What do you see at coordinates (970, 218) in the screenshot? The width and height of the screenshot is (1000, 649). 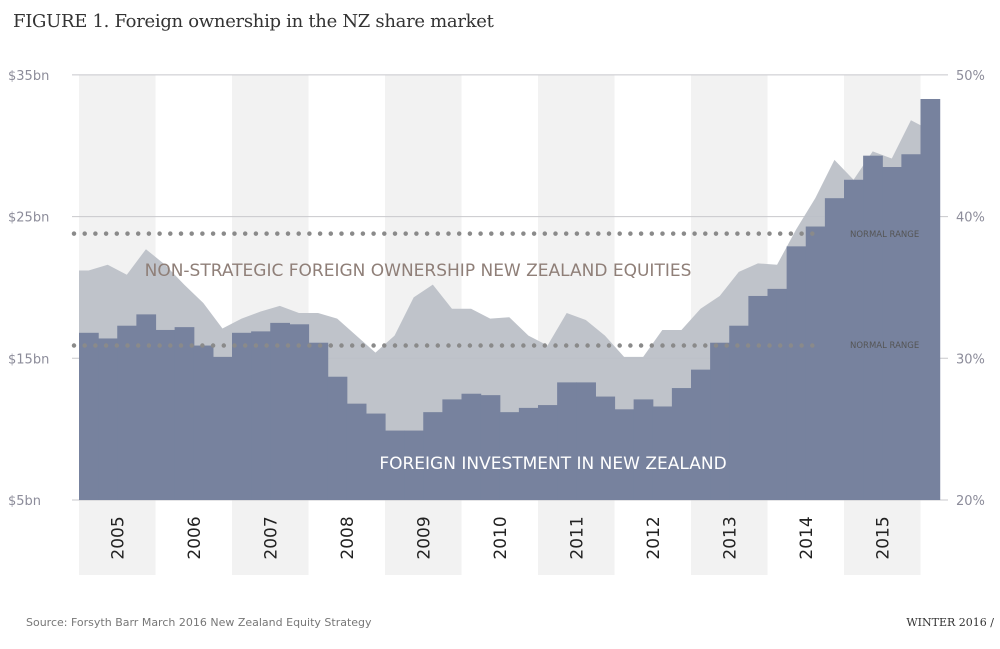 I see `right-axis-tick: 40%` at bounding box center [970, 218].